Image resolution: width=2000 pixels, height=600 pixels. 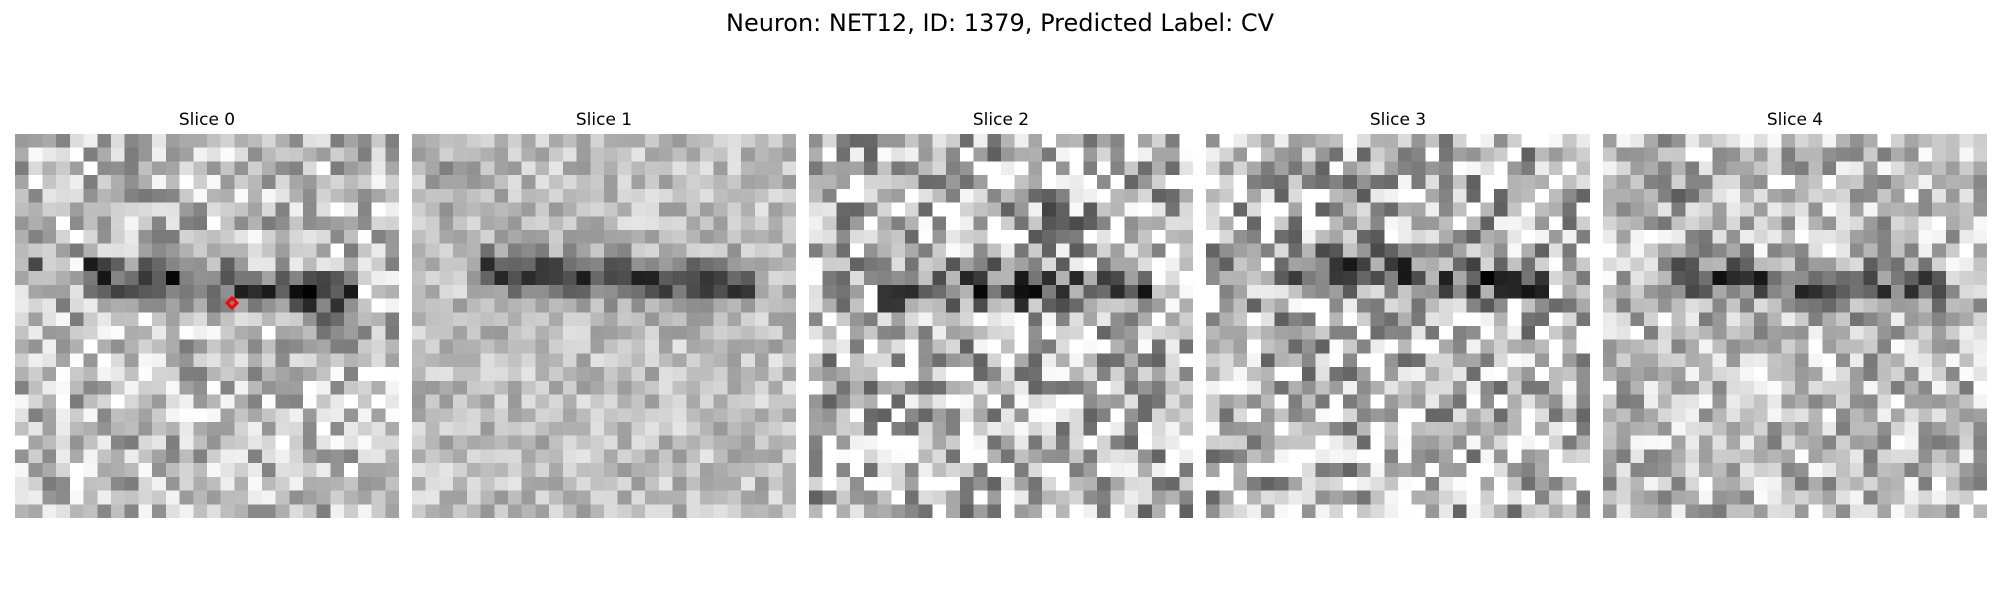 What do you see at coordinates (604, 120) in the screenshot?
I see `slice-title: Slice 1` at bounding box center [604, 120].